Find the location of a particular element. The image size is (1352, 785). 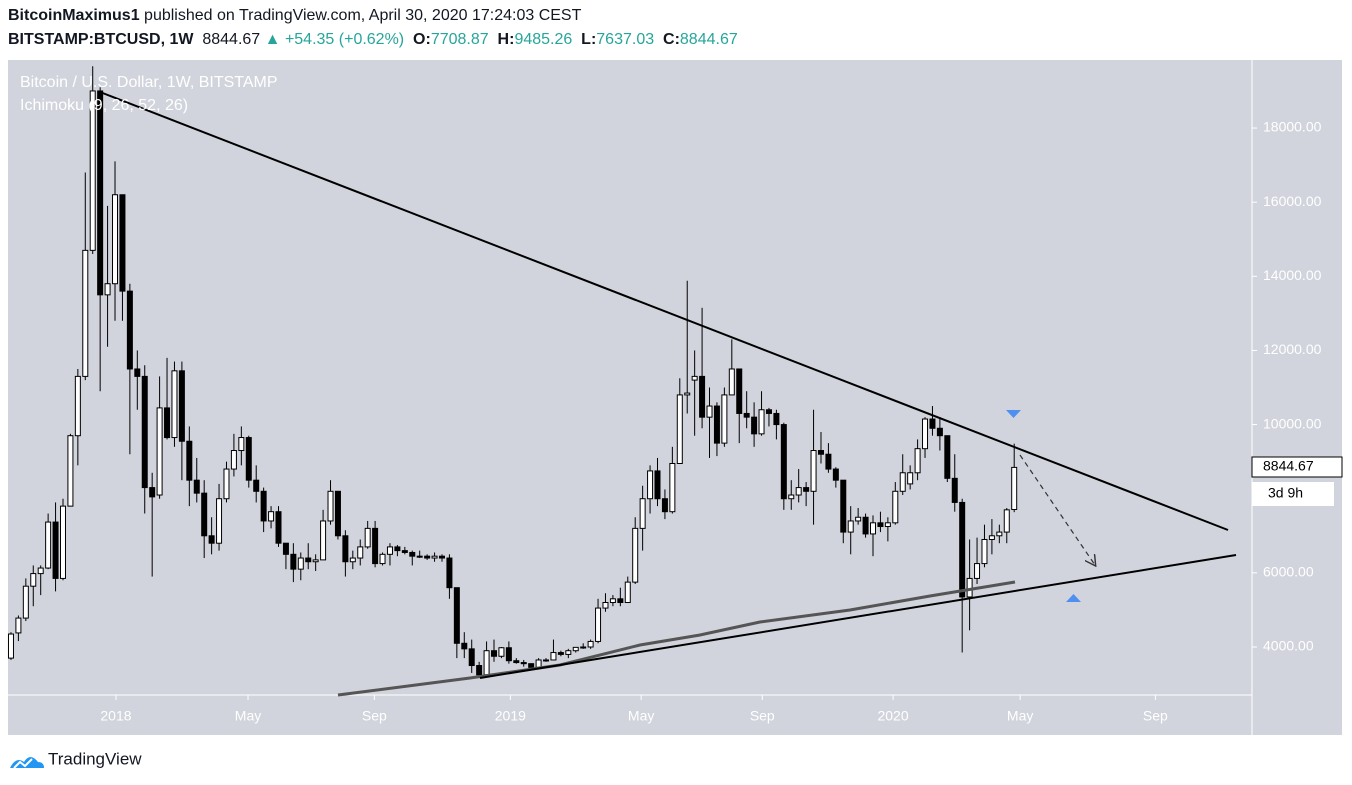

open-label: O: is located at coordinates (422, 39).